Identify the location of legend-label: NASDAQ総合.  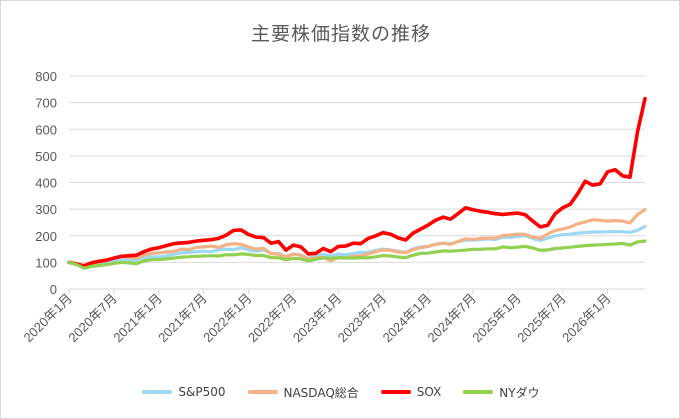
(321, 392).